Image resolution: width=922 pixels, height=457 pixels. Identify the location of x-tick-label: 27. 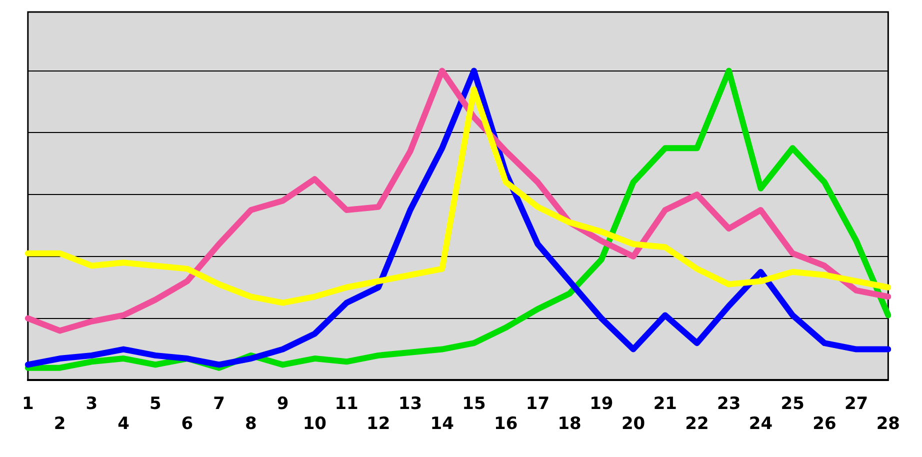
(856, 404).